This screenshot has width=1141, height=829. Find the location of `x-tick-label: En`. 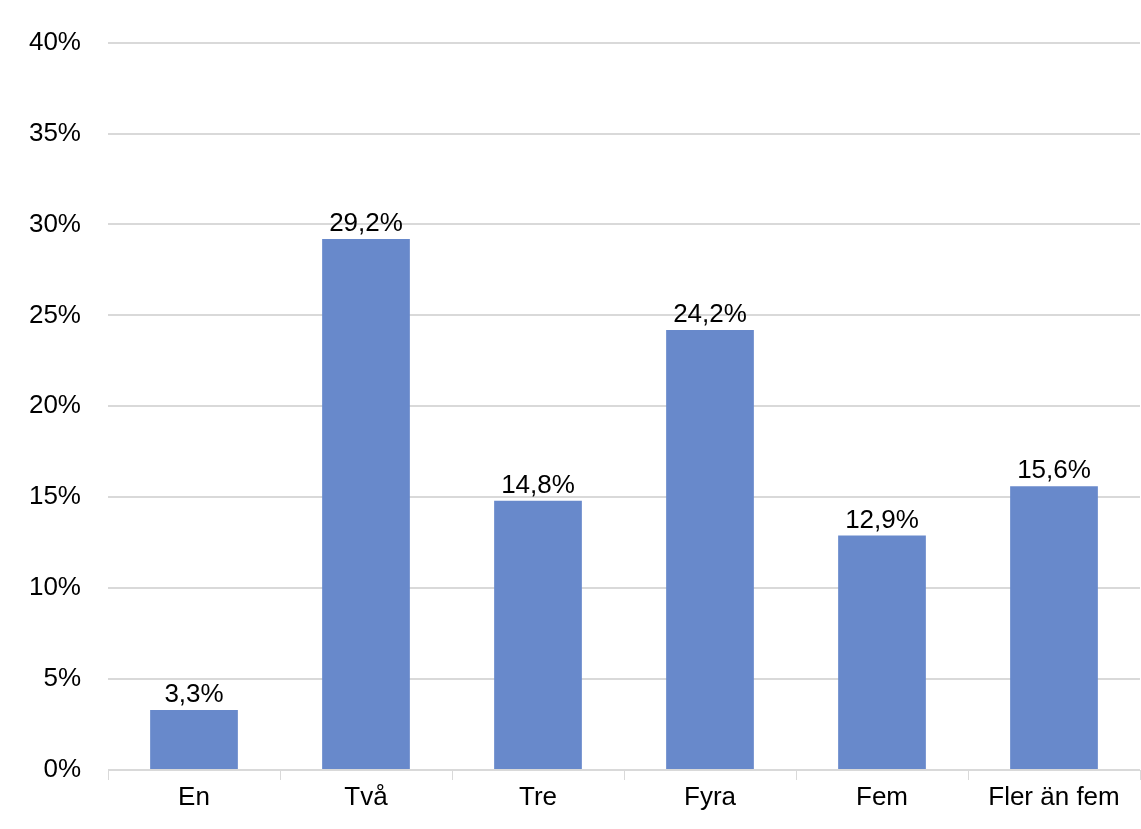

x-tick-label: En is located at coordinates (194, 795).